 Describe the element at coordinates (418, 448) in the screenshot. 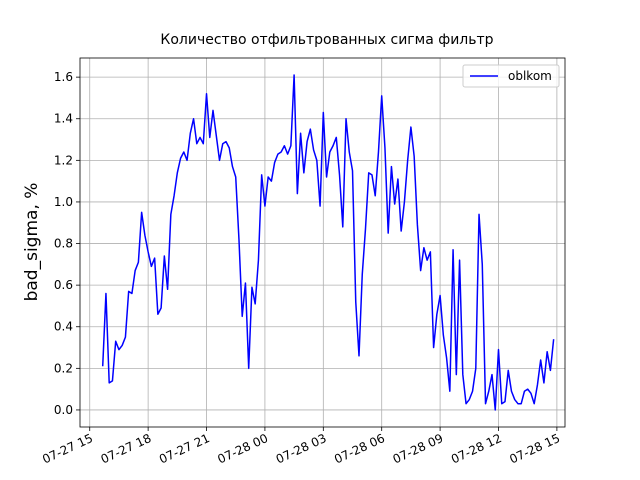

I see `x-tick-label: 07-28 09` at that location.